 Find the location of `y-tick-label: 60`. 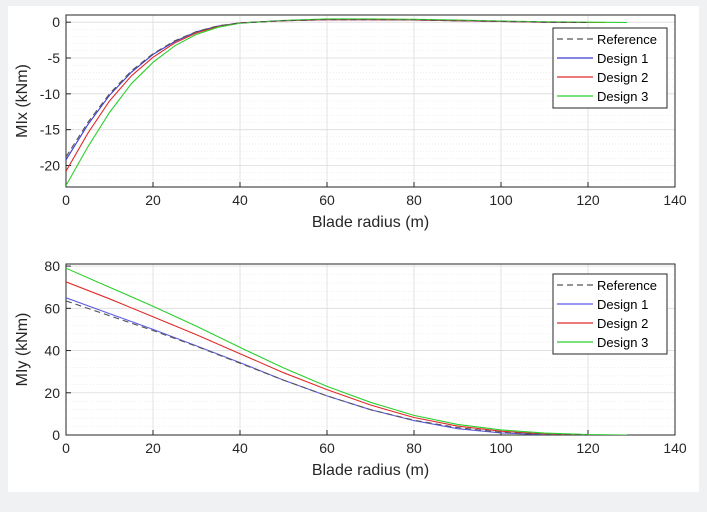

y-tick-label: 60 is located at coordinates (52, 308).